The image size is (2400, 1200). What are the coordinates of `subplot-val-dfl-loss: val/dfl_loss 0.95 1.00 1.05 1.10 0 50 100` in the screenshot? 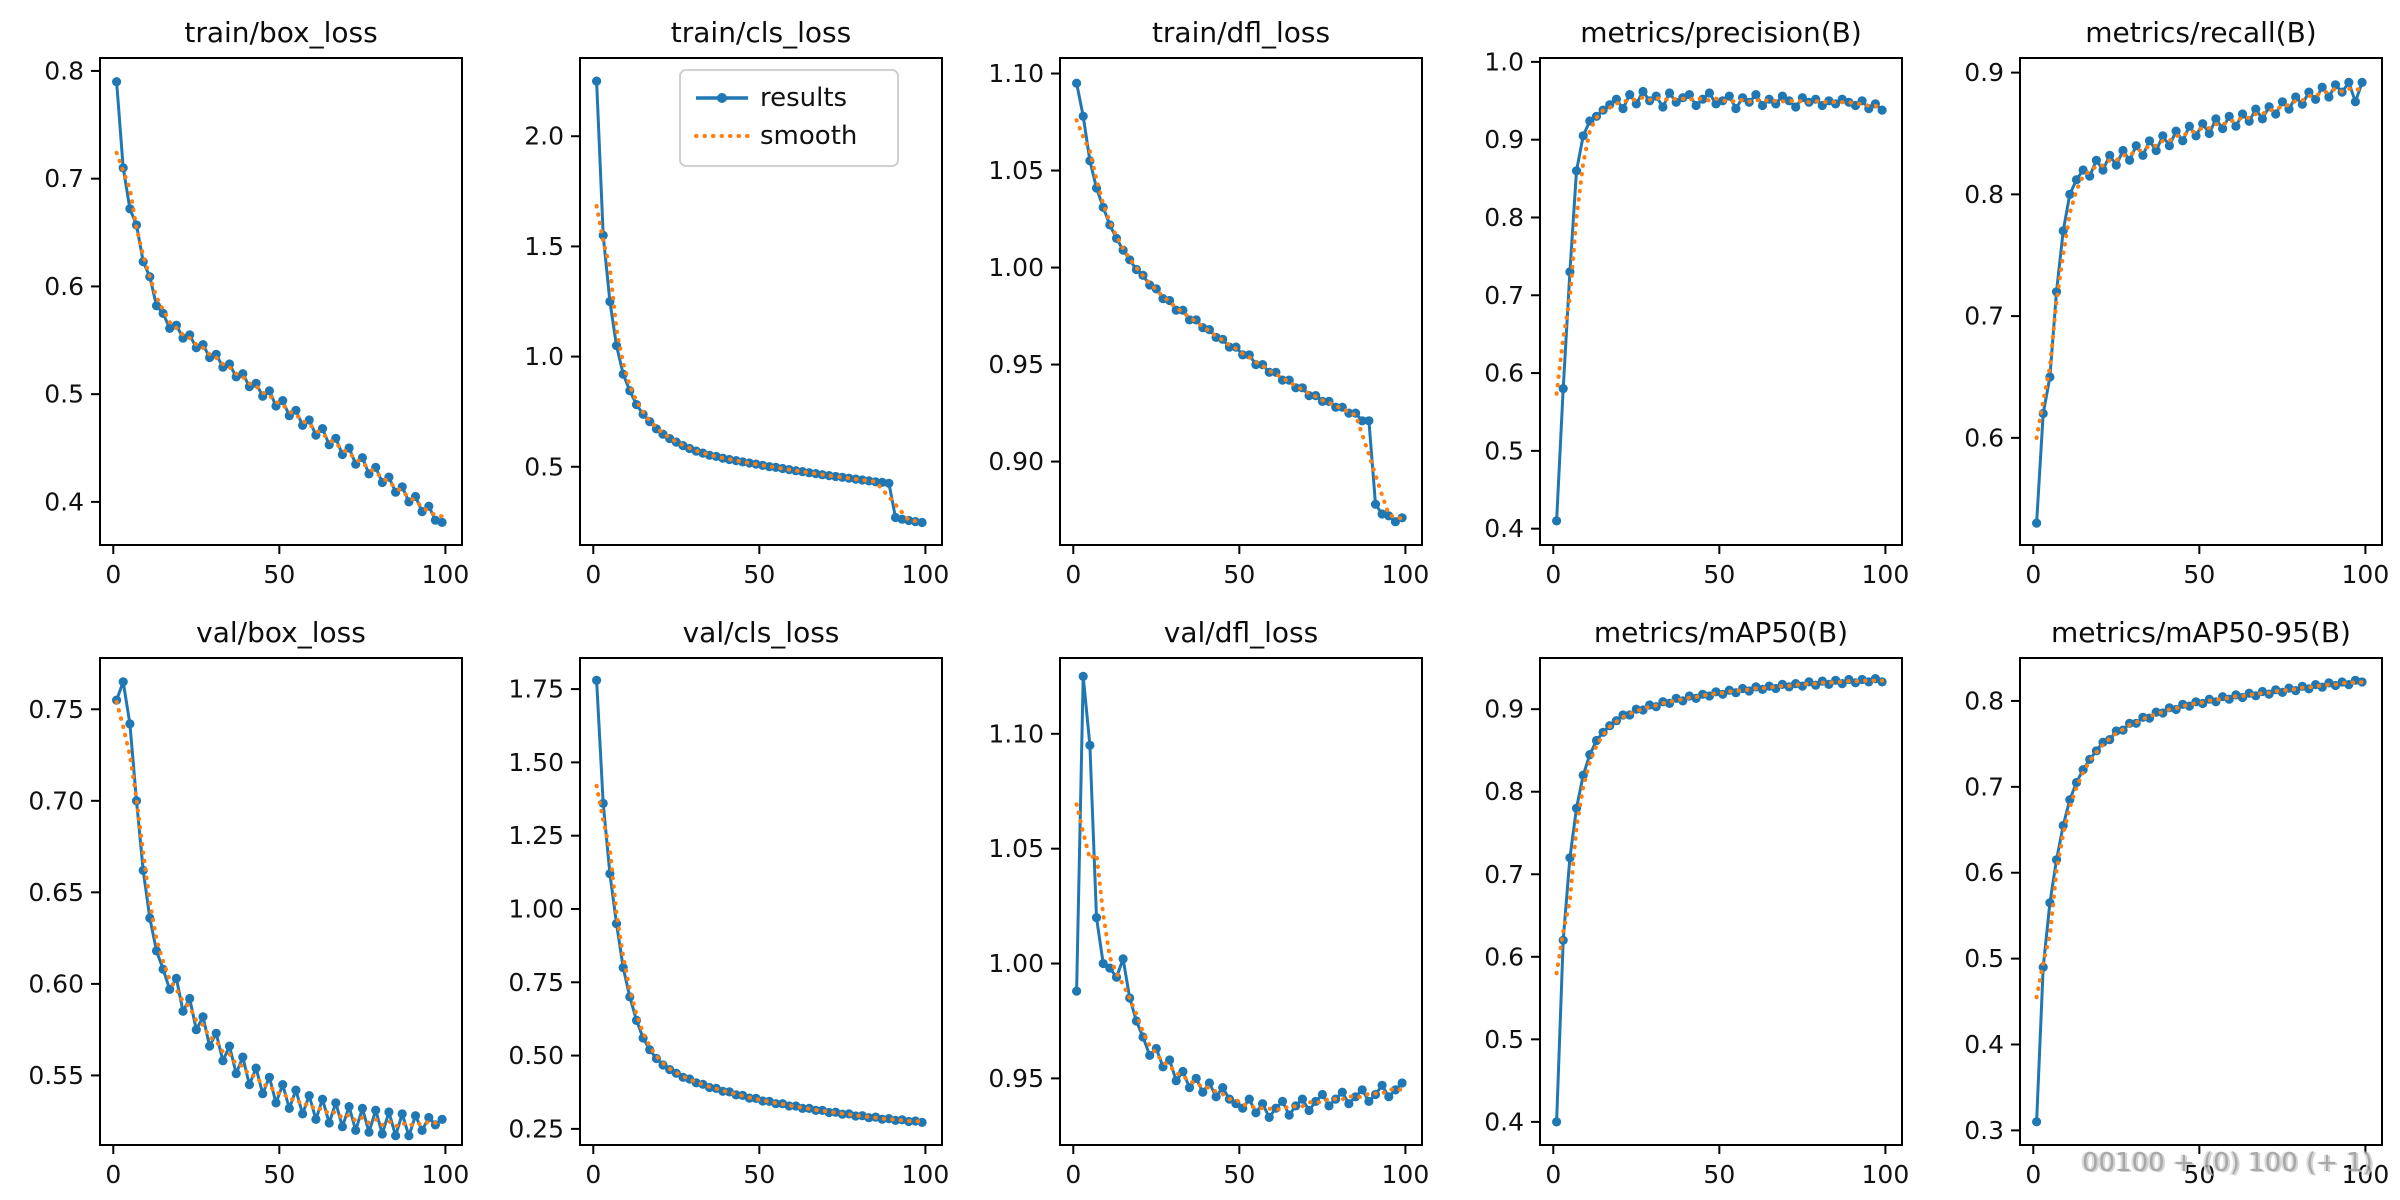 It's located at (1200, 900).